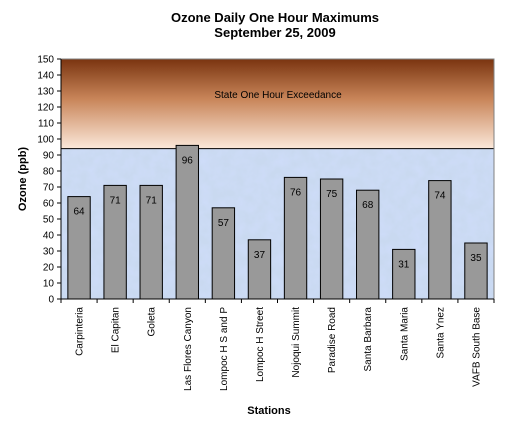  Describe the element at coordinates (49, 172) in the screenshot. I see `y-tick-label: 80` at that location.